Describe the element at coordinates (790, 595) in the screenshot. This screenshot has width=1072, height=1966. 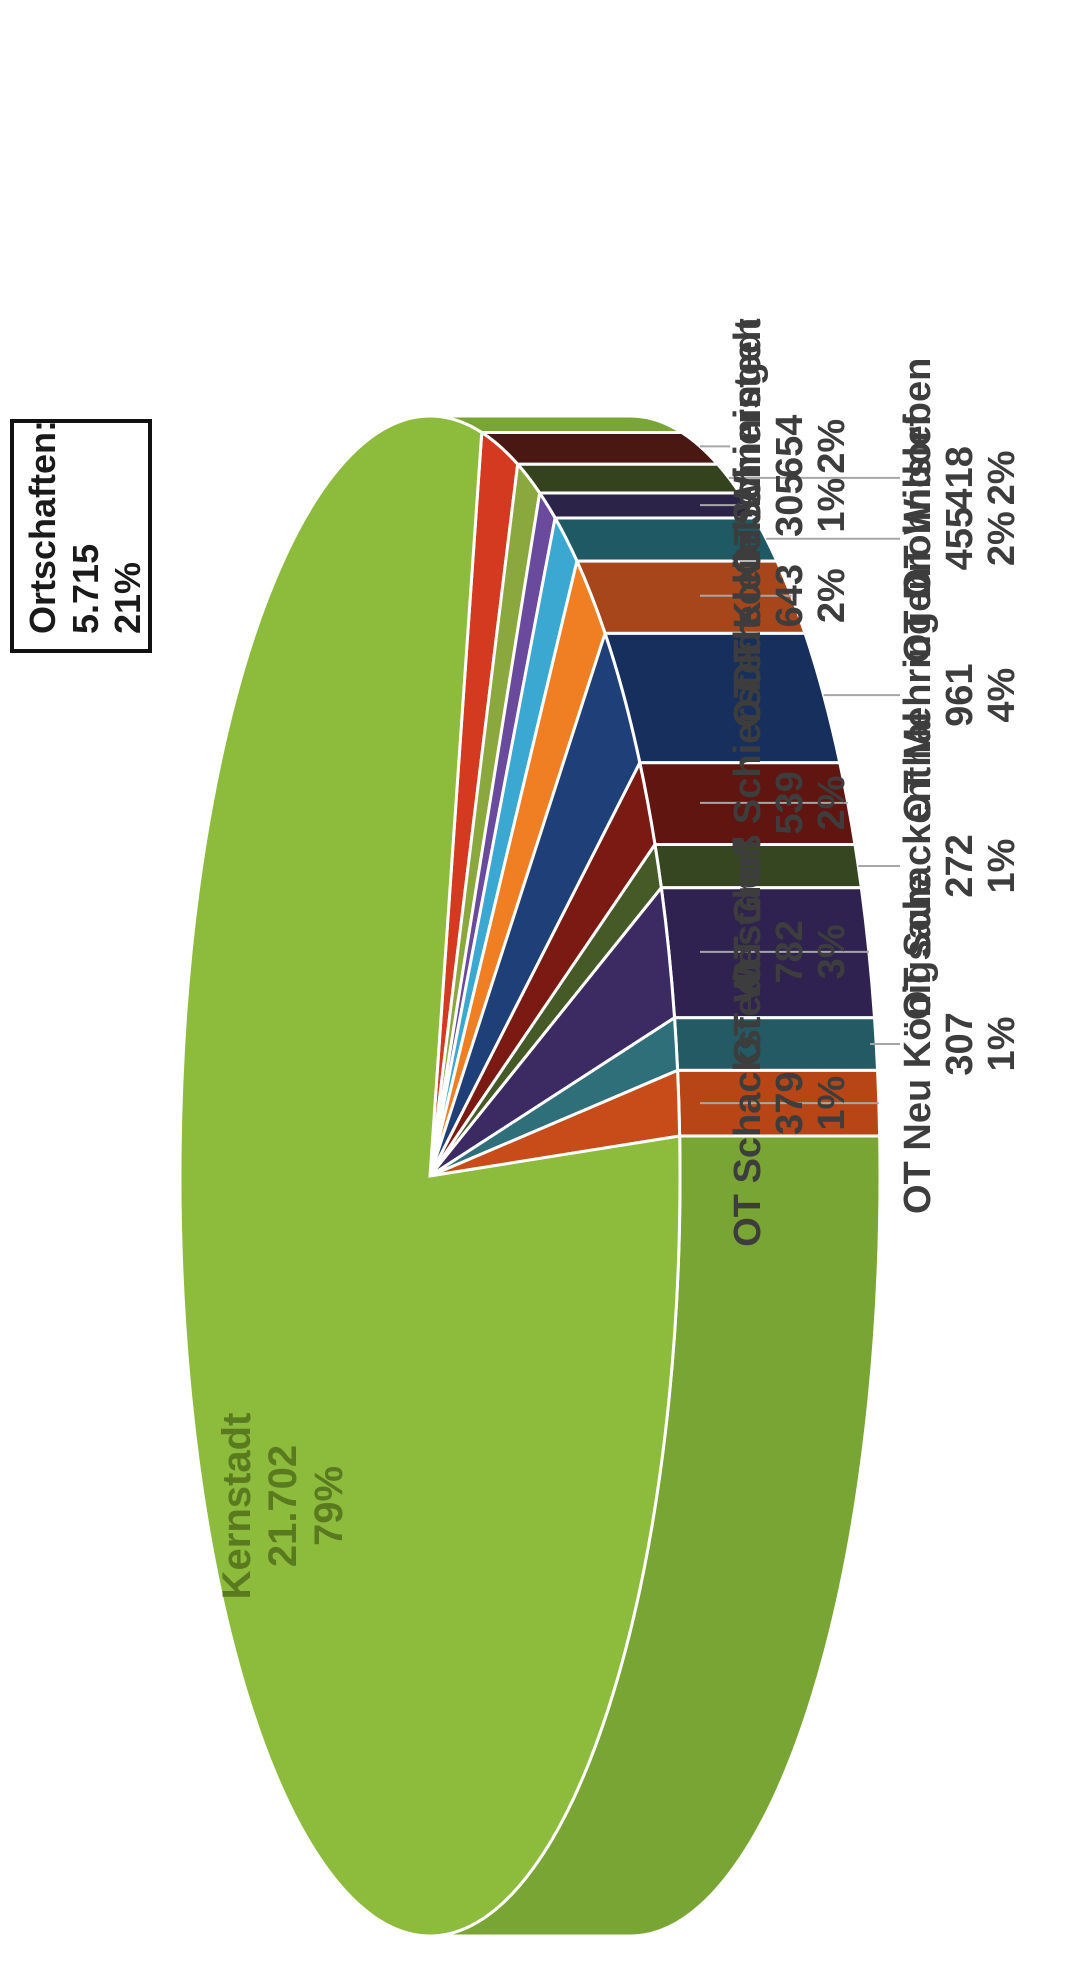
I see `slice-label-4-1: 643` at that location.